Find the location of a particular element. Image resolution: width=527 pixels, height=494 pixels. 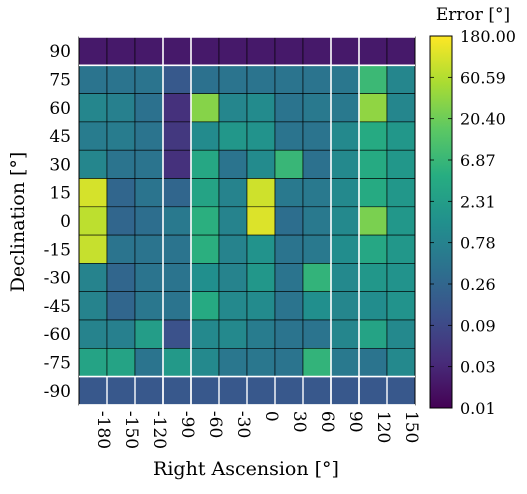

colorbar-tick-label: 0.03 is located at coordinates (478, 367).